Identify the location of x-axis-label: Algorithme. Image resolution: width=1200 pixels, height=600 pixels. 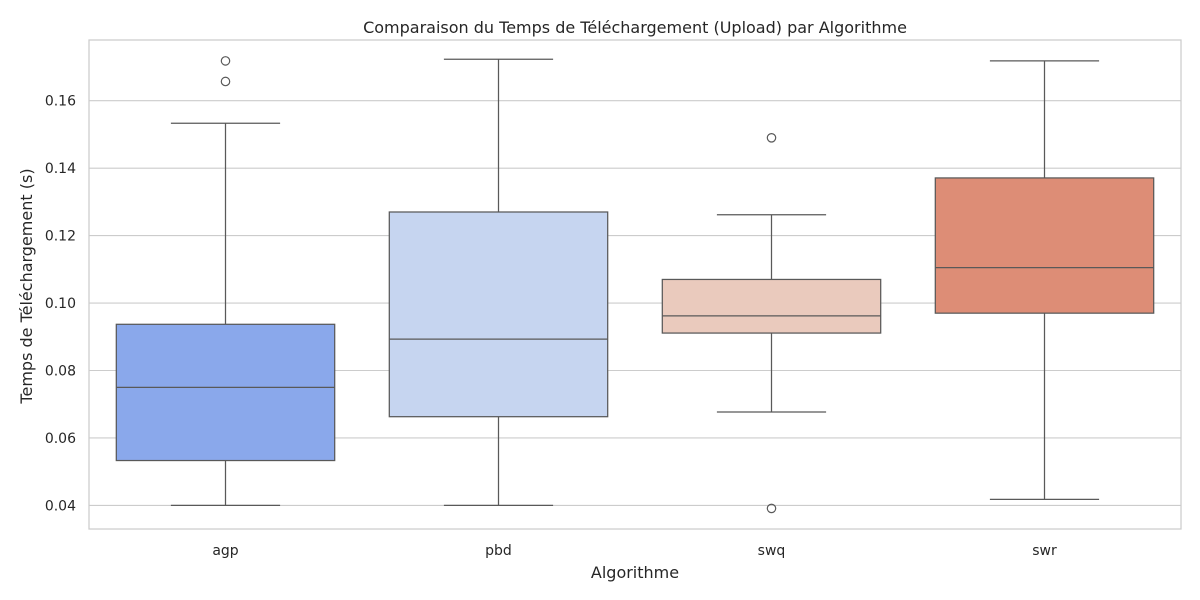
(635, 572).